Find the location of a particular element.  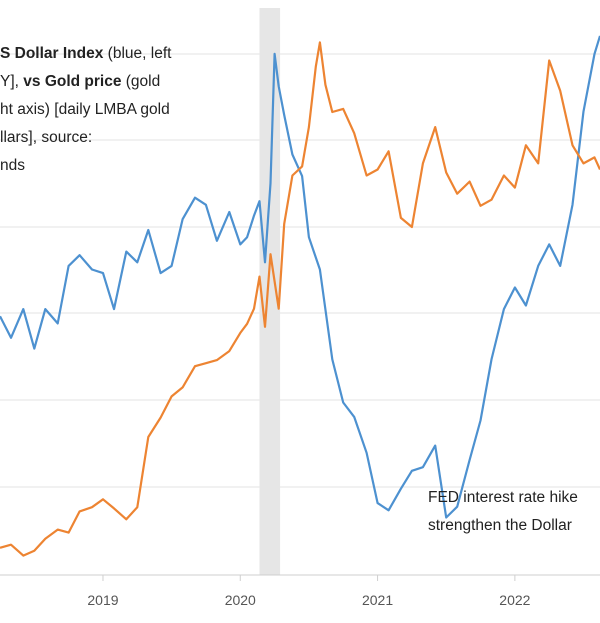

x-axis-ticks: 2019 2020 2021 2022 is located at coordinates (309, 591).